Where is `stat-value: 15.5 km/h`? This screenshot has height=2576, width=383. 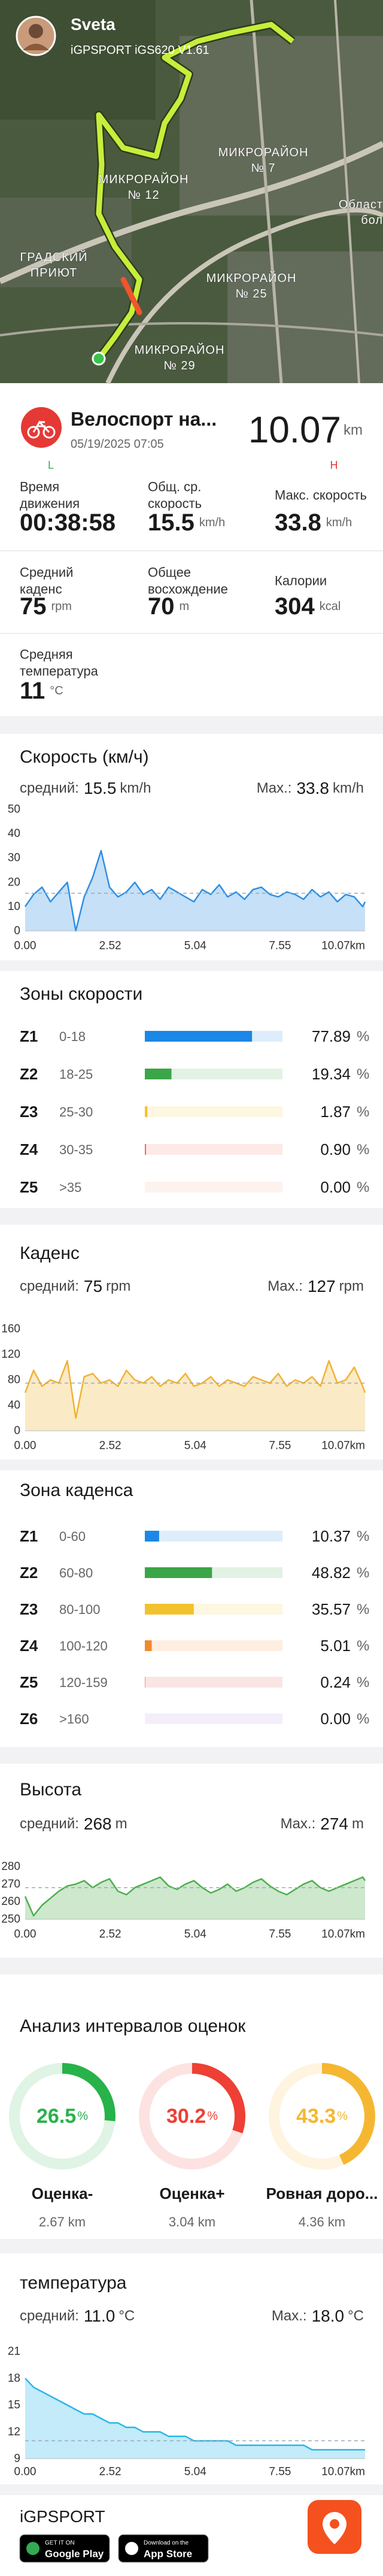
stat-value: 15.5 km/h is located at coordinates (186, 522).